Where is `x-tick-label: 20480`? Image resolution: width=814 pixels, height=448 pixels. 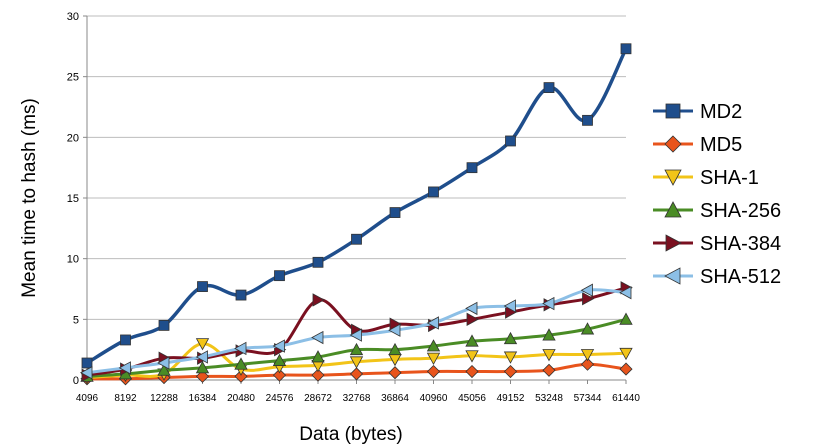
x-tick-label: 20480 is located at coordinates (241, 398).